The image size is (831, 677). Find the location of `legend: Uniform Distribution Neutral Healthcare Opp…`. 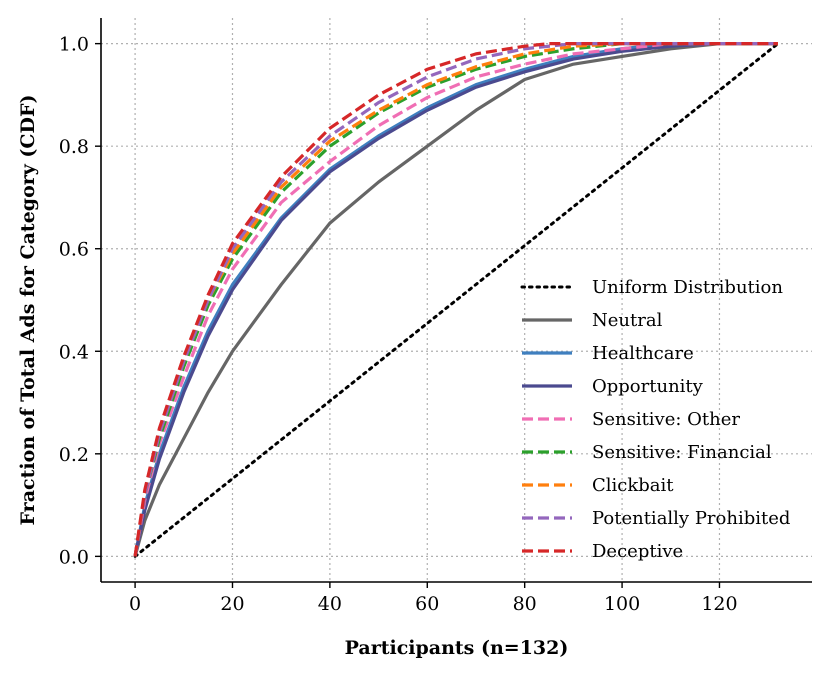

legend: Uniform Distribution Neutral Healthcare Opp… is located at coordinates (655, 419).